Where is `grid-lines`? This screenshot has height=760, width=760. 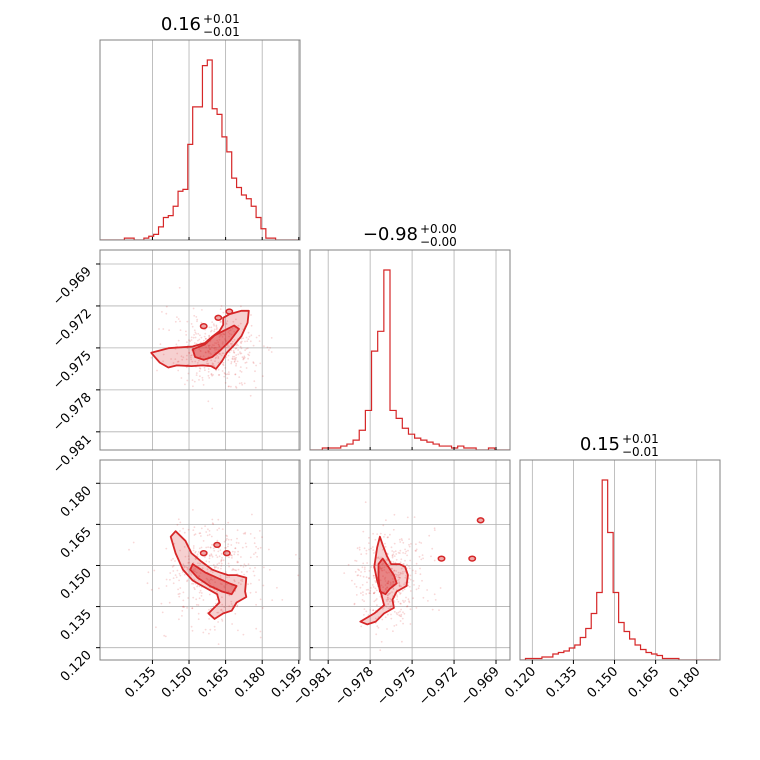
grid-lines is located at coordinates (412, 350).